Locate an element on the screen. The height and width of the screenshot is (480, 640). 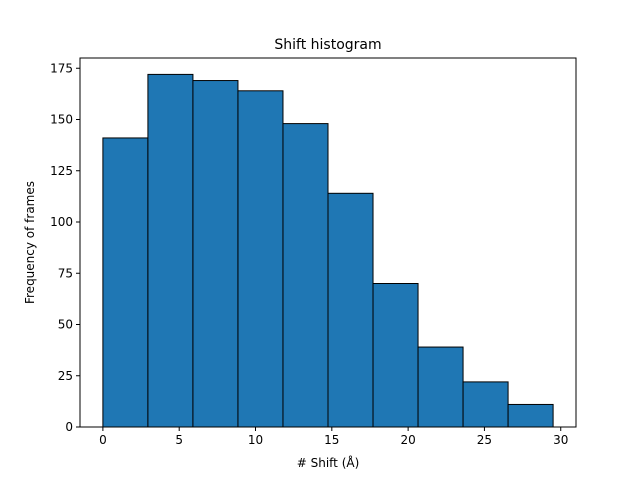
x-tick-label: 10 is located at coordinates (255, 440).